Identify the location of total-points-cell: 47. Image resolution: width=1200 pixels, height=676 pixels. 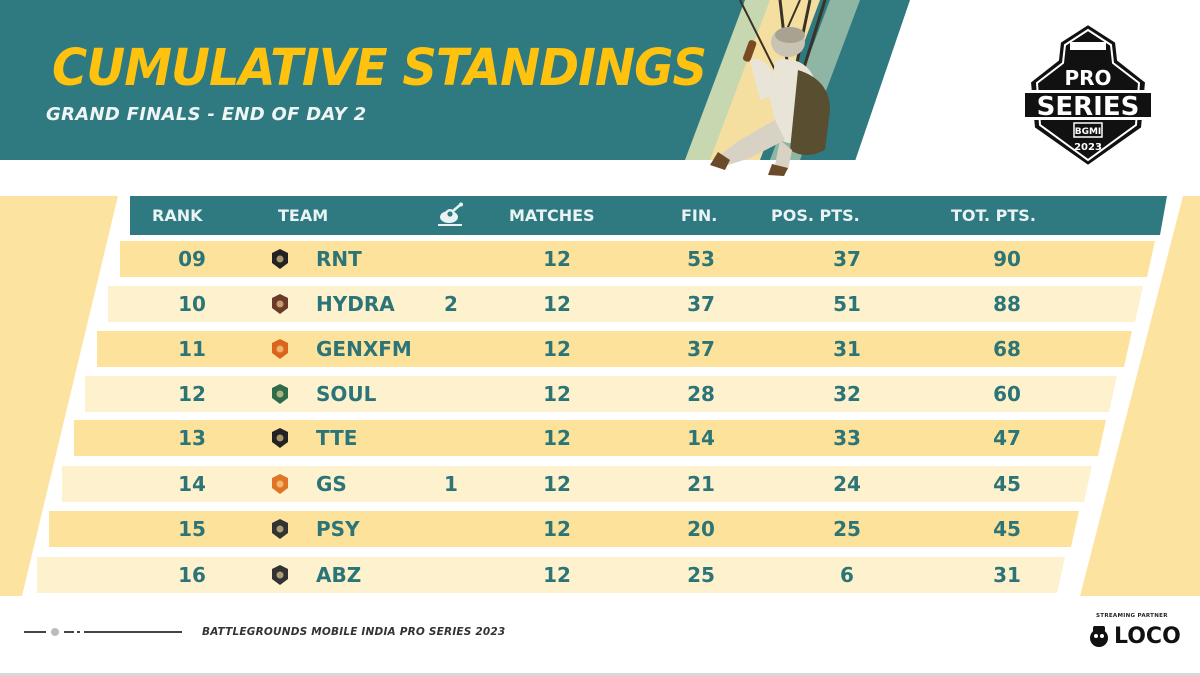
(1007, 438).